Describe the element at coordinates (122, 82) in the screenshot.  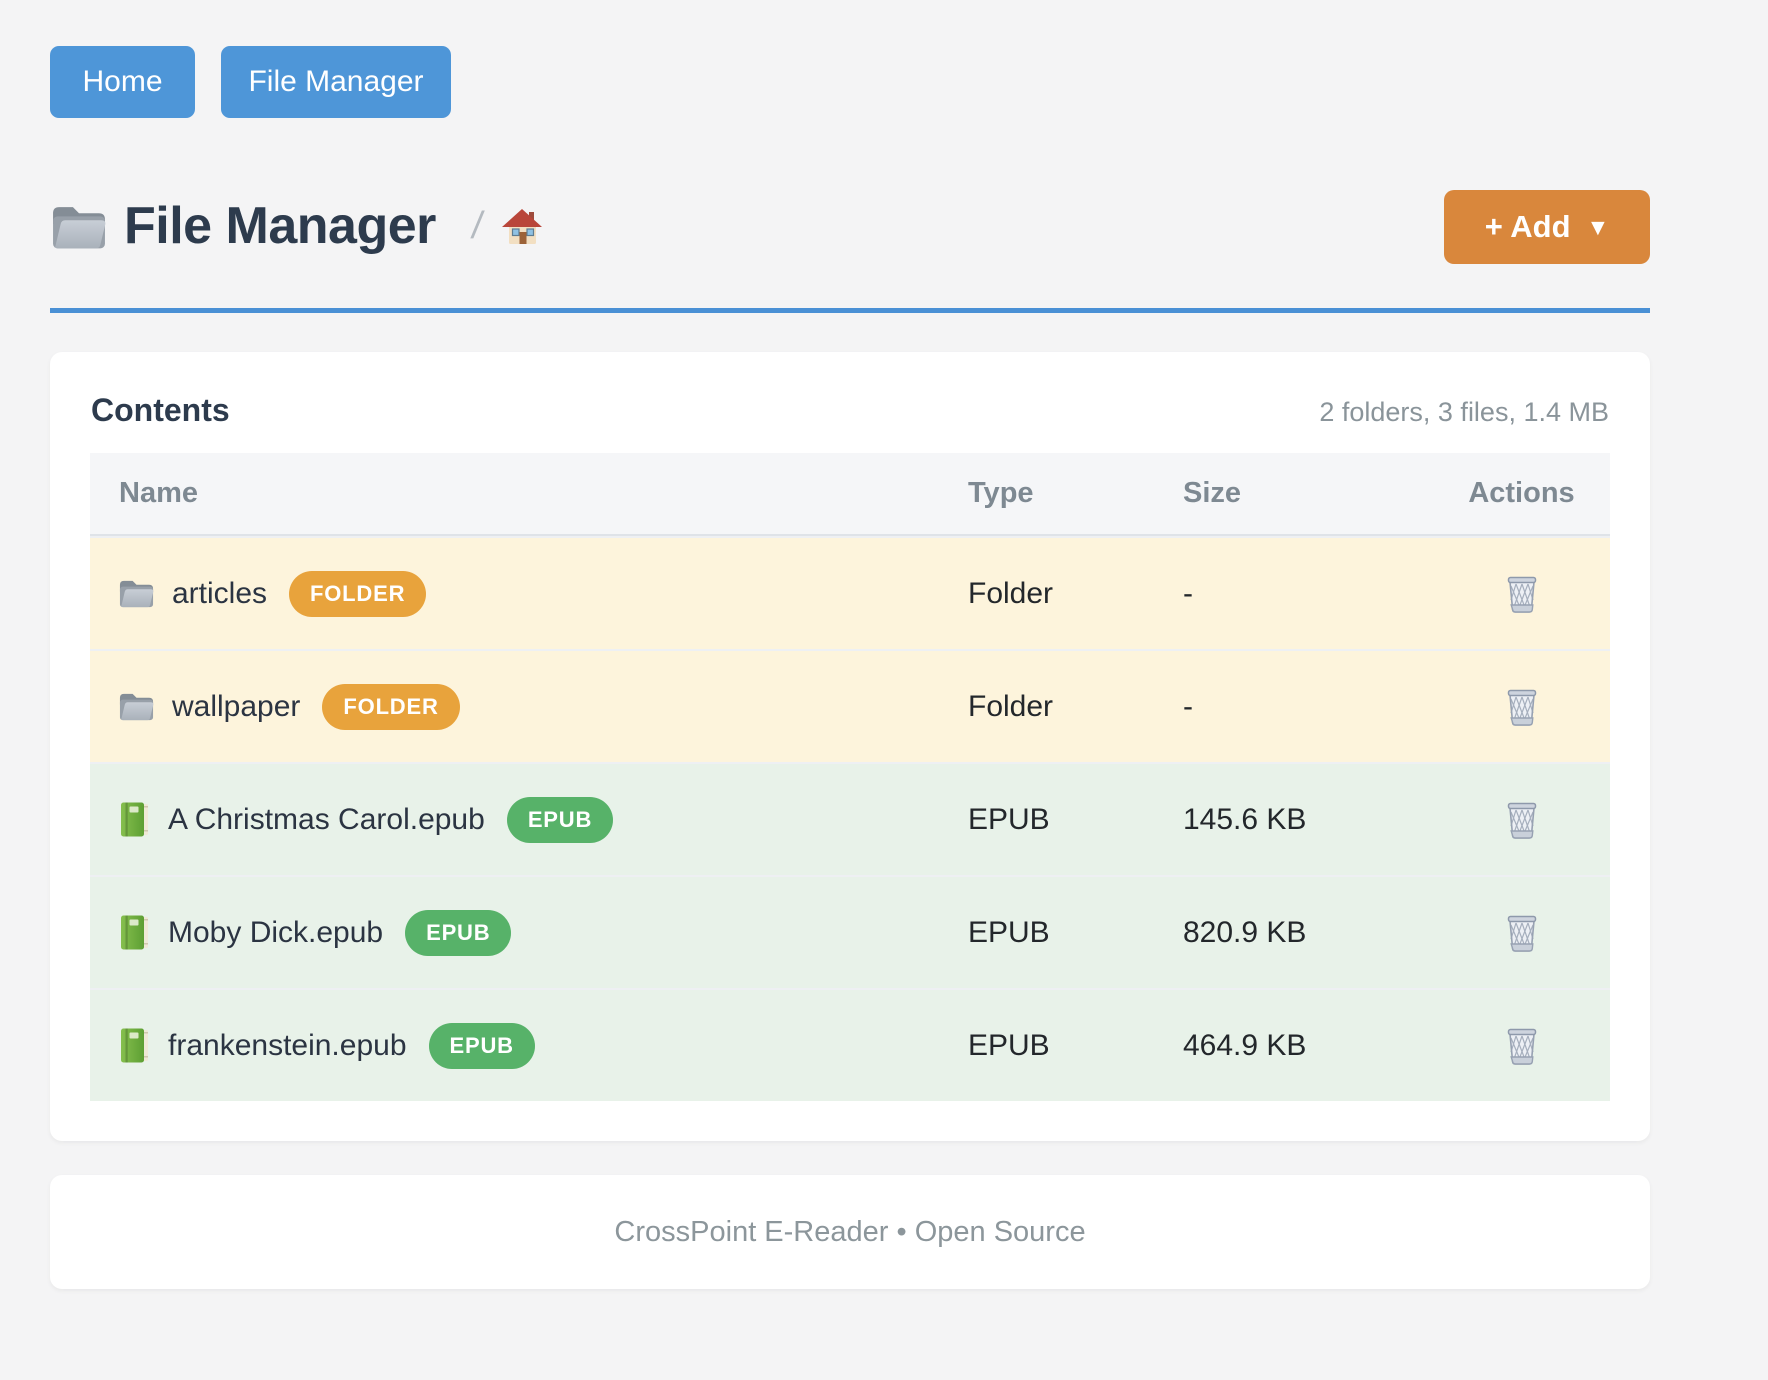
I see `home-button: Home` at that location.